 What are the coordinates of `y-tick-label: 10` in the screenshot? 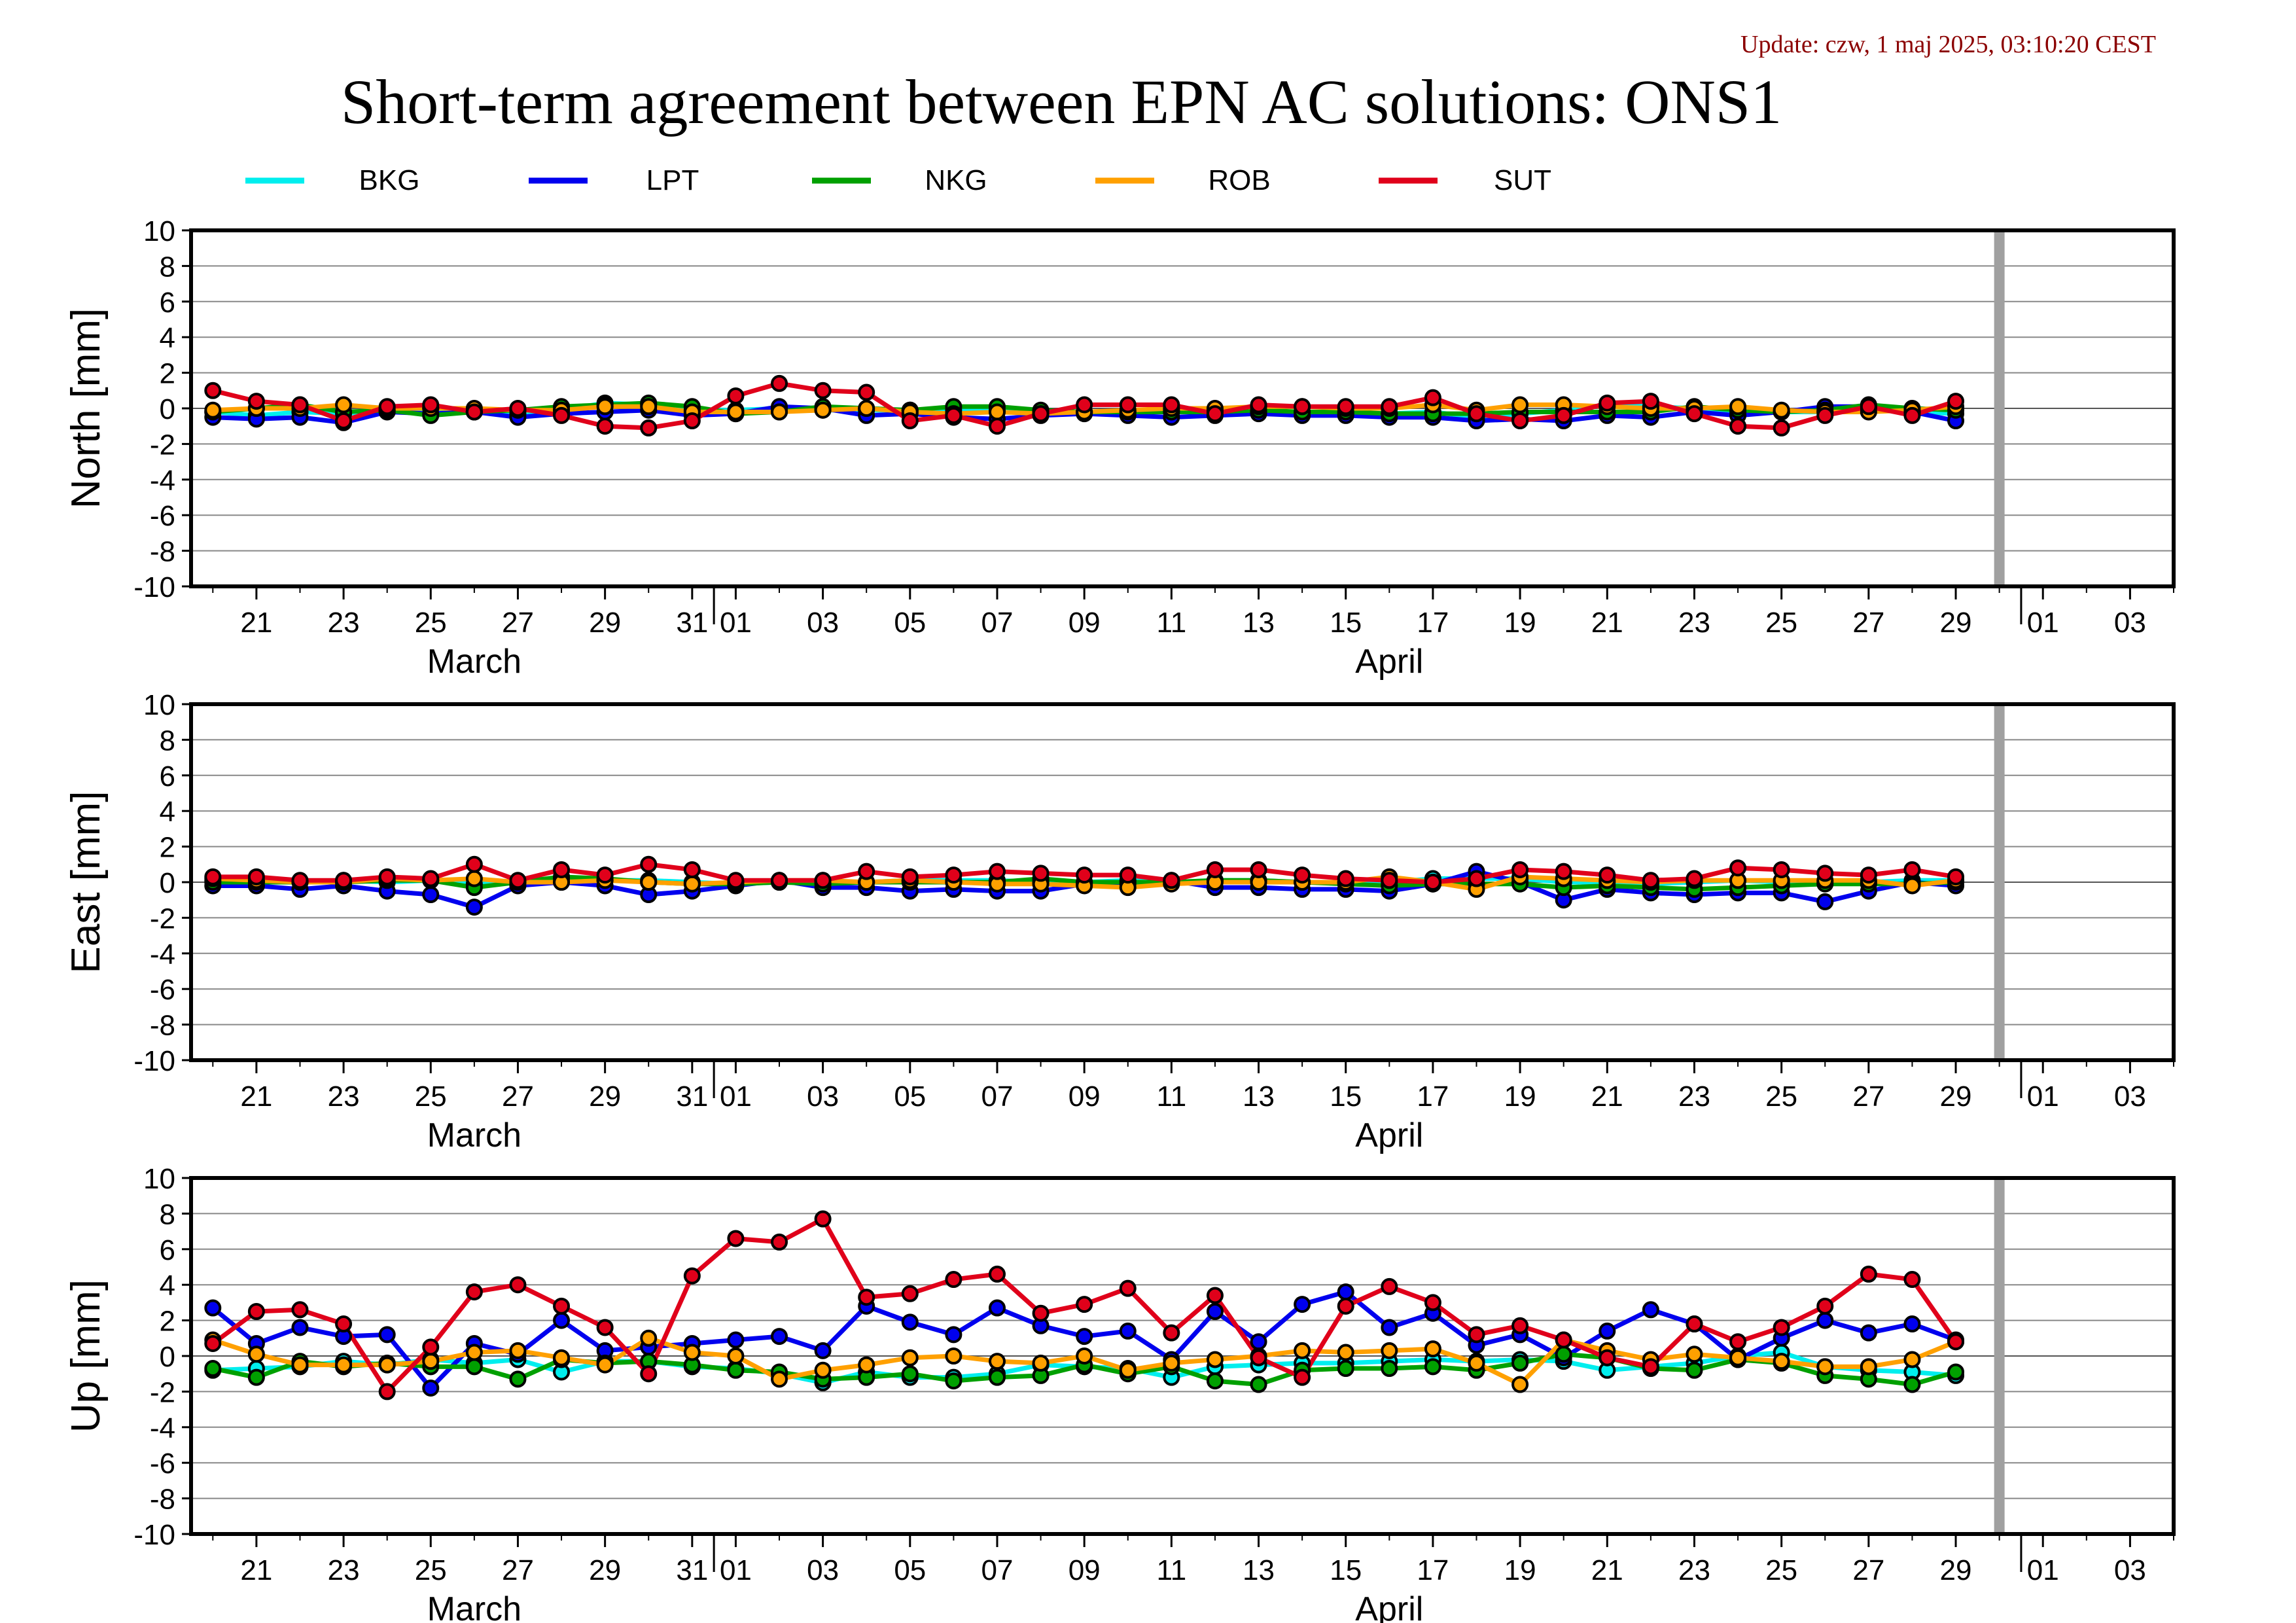 It's located at (159, 231).